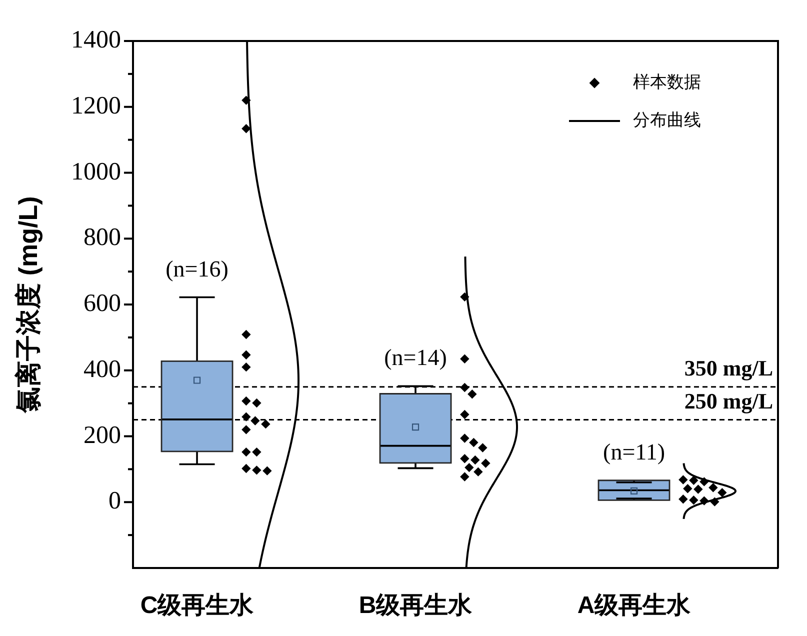 Image resolution: width=807 pixels, height=636 pixels. What do you see at coordinates (667, 120) in the screenshot?
I see `annotation: 分布曲线` at bounding box center [667, 120].